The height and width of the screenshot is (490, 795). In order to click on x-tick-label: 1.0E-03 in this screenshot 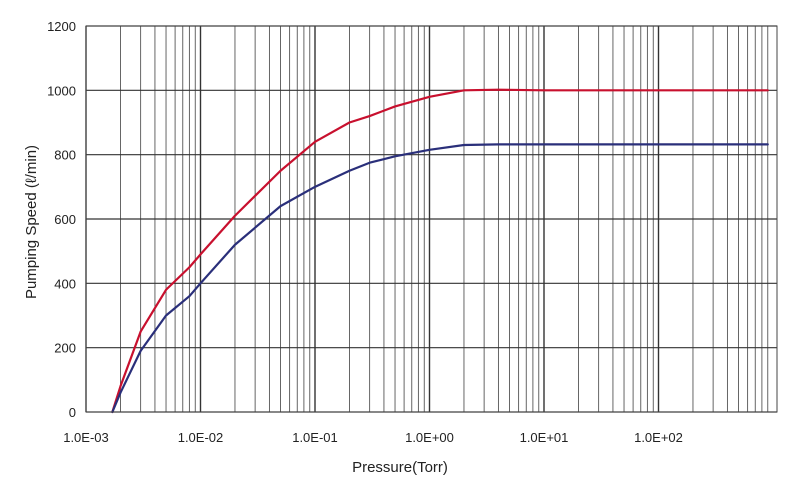, I will do `click(86, 437)`.